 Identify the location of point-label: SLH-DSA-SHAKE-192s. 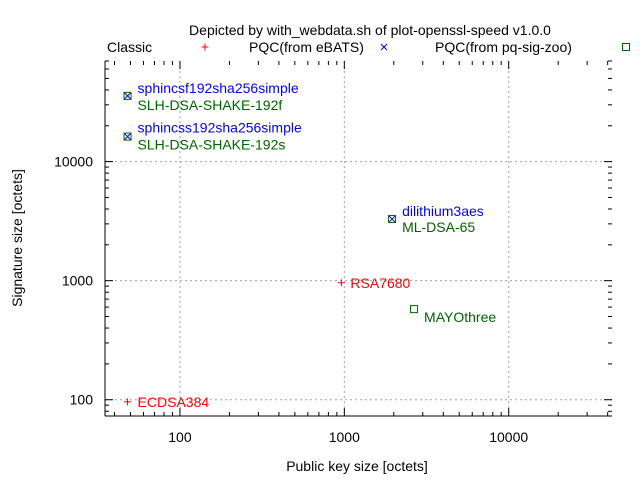
(212, 145).